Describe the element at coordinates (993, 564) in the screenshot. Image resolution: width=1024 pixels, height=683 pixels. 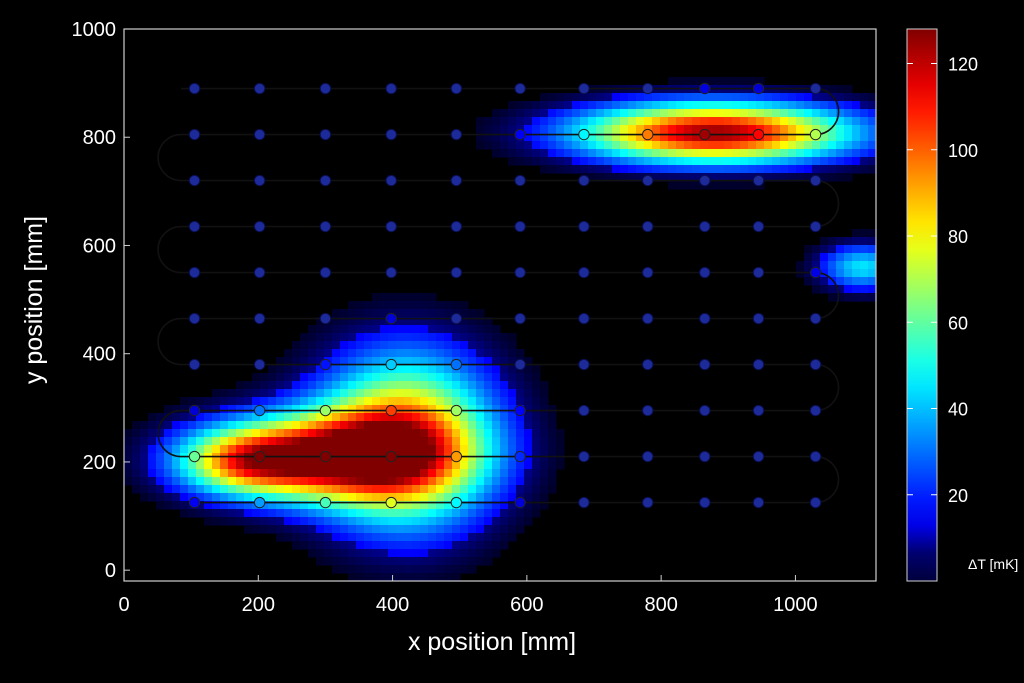
I see `colorbar-label: ΔT [mK]` at that location.